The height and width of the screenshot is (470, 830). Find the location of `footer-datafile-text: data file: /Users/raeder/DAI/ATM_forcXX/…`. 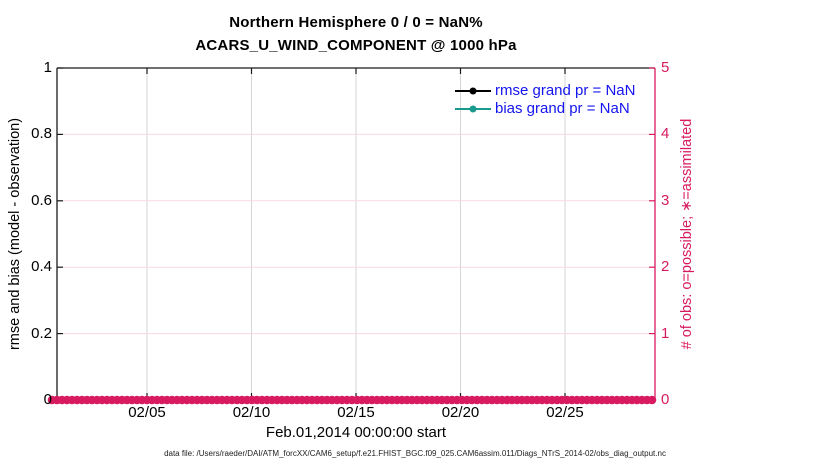

footer-datafile-text: data file: /Users/raeder/DAI/ATM_forcXX/… is located at coordinates (415, 453).